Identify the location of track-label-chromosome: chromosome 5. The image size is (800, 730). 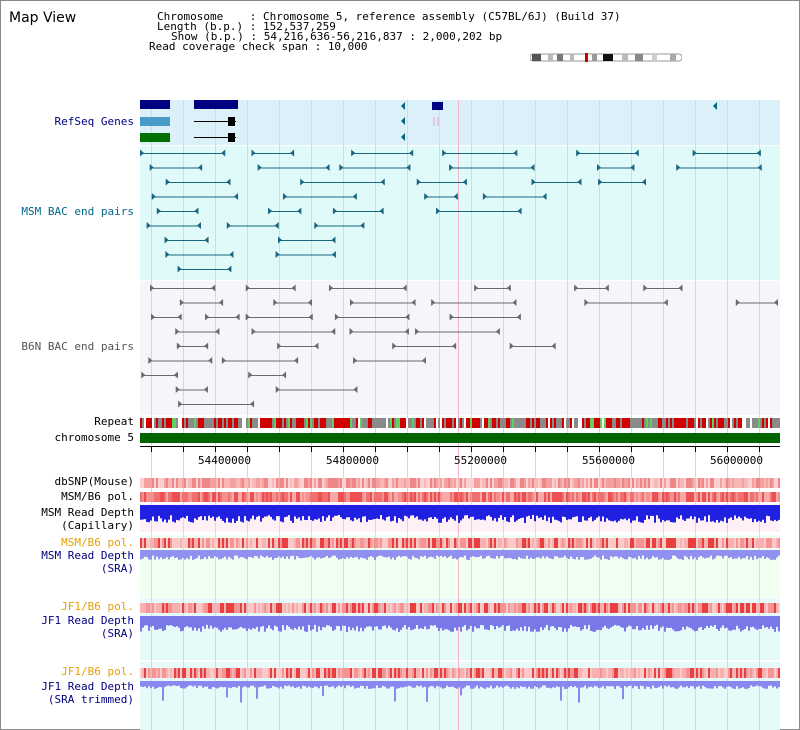
(94, 437).